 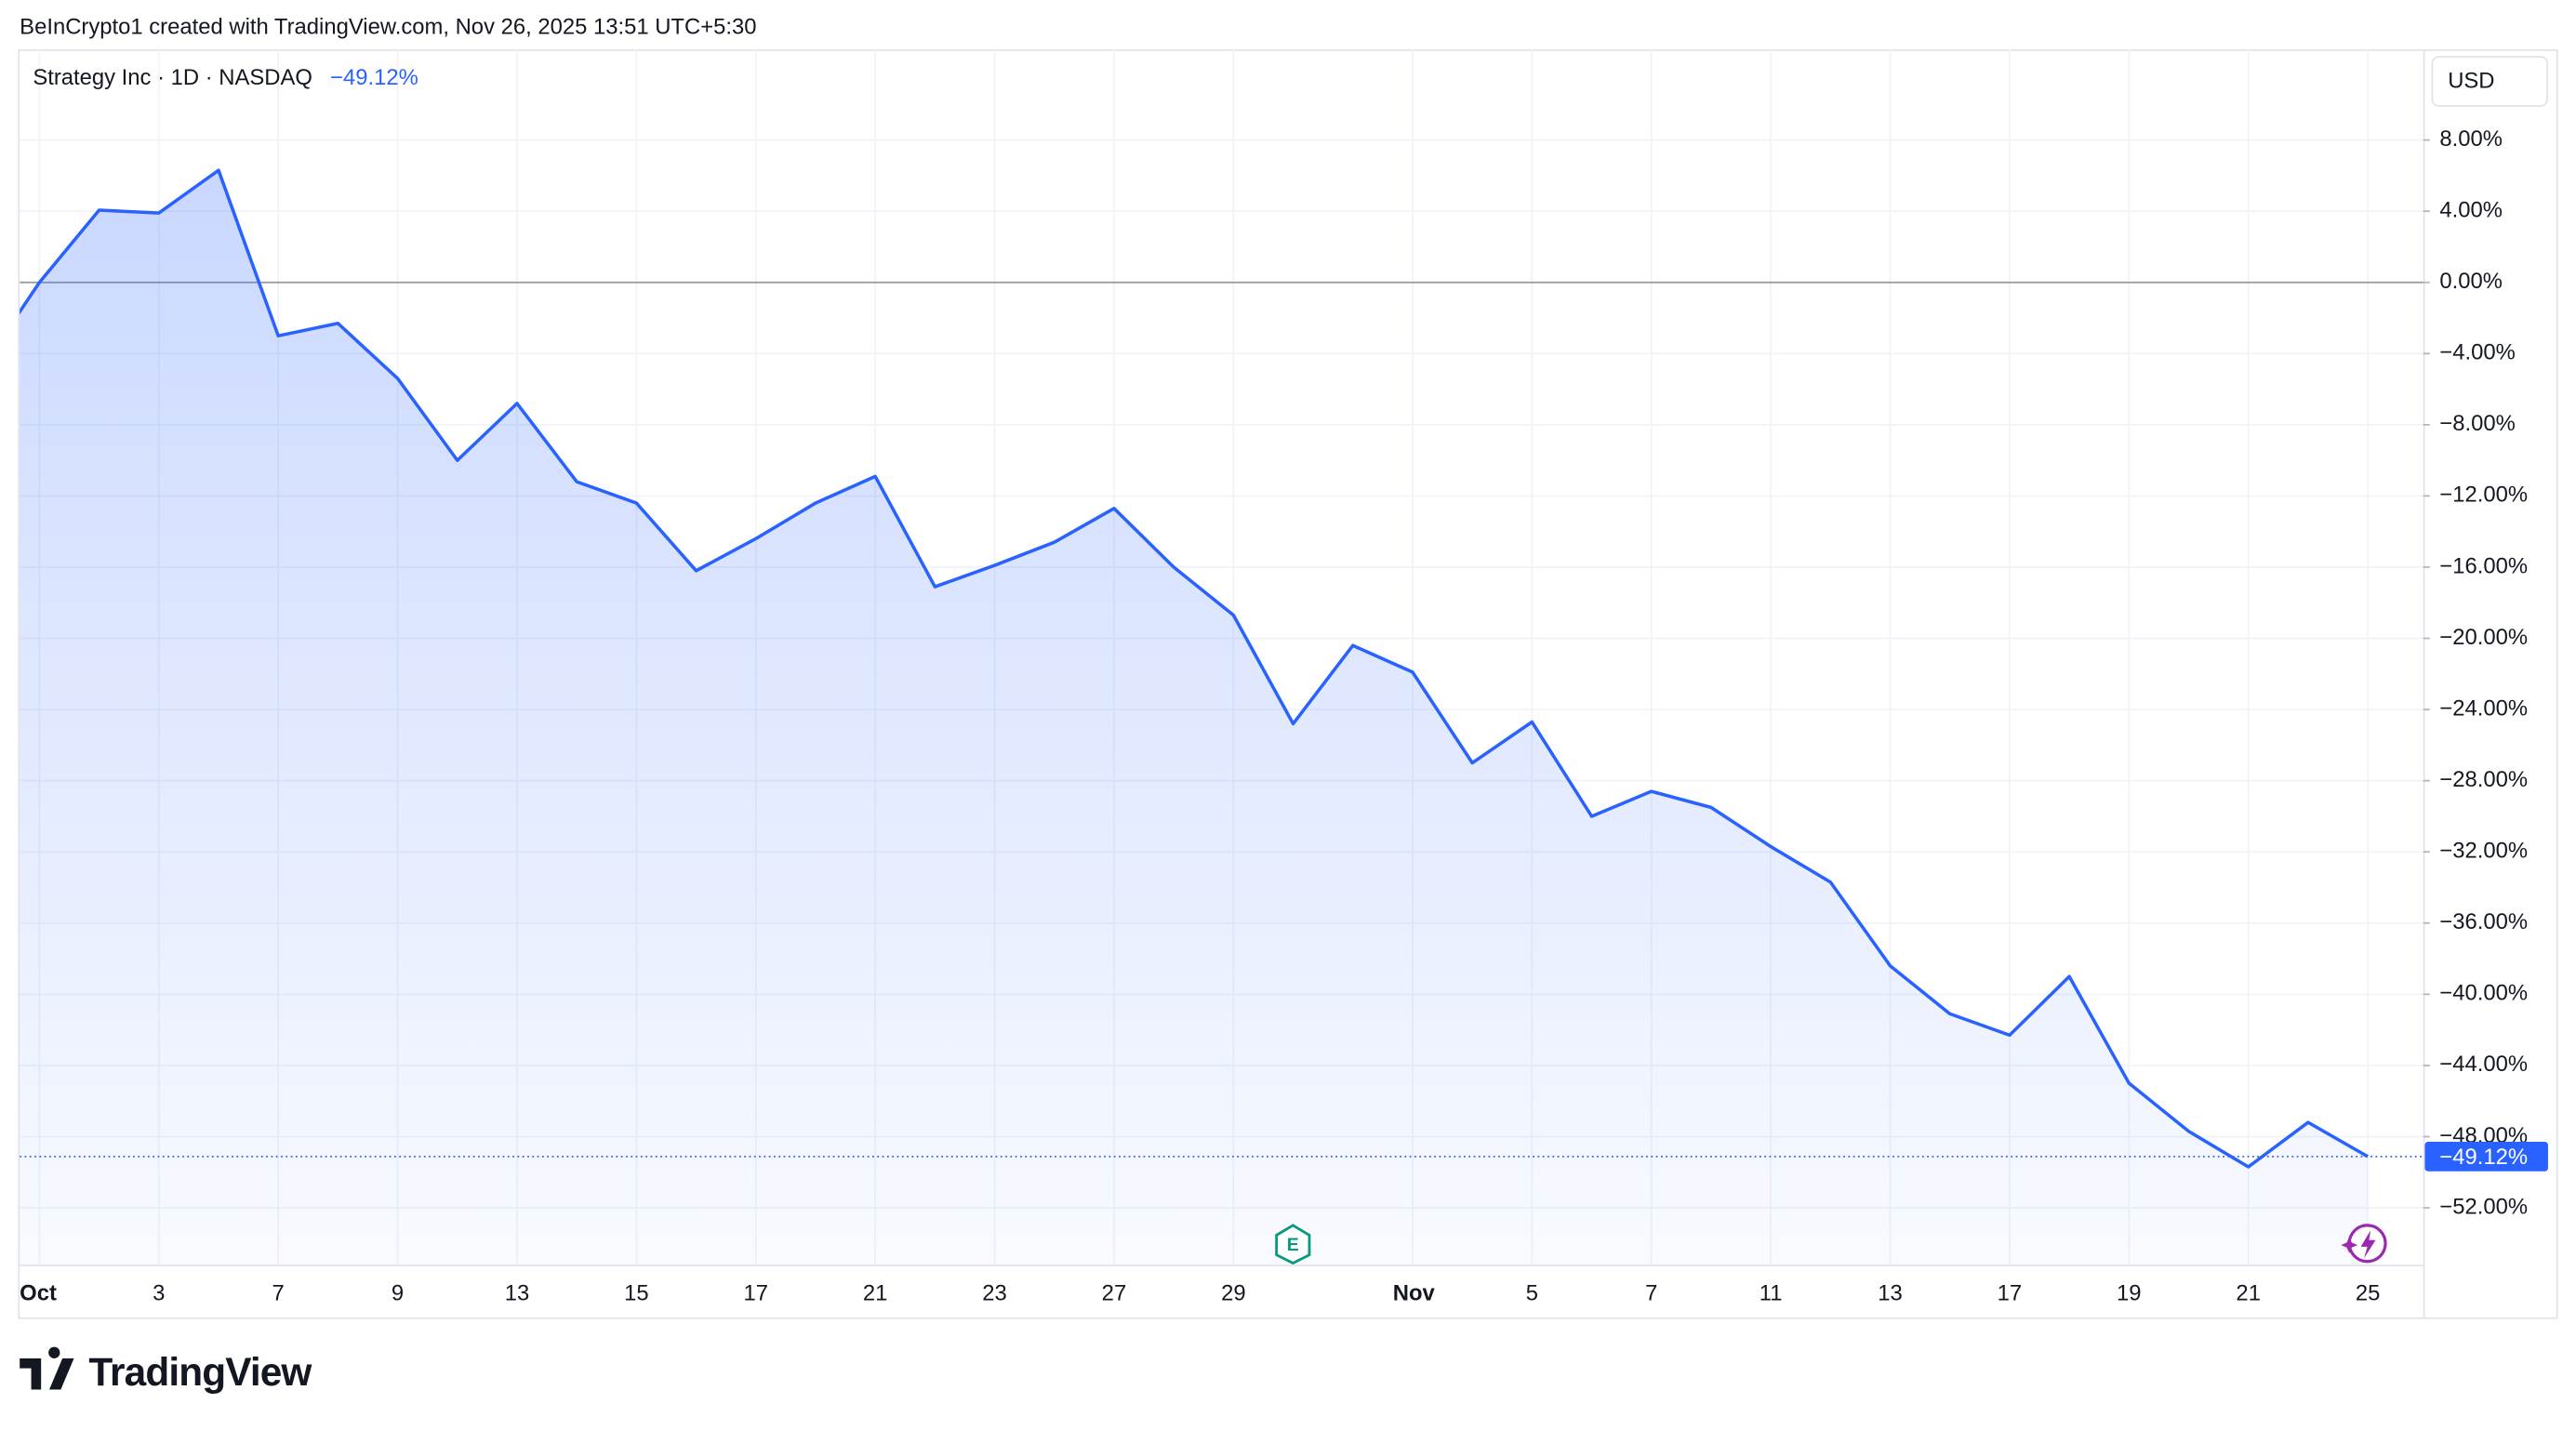 I want to click on chart-title: Strategy Inc · 1D · NASDAQ, so click(x=172, y=77).